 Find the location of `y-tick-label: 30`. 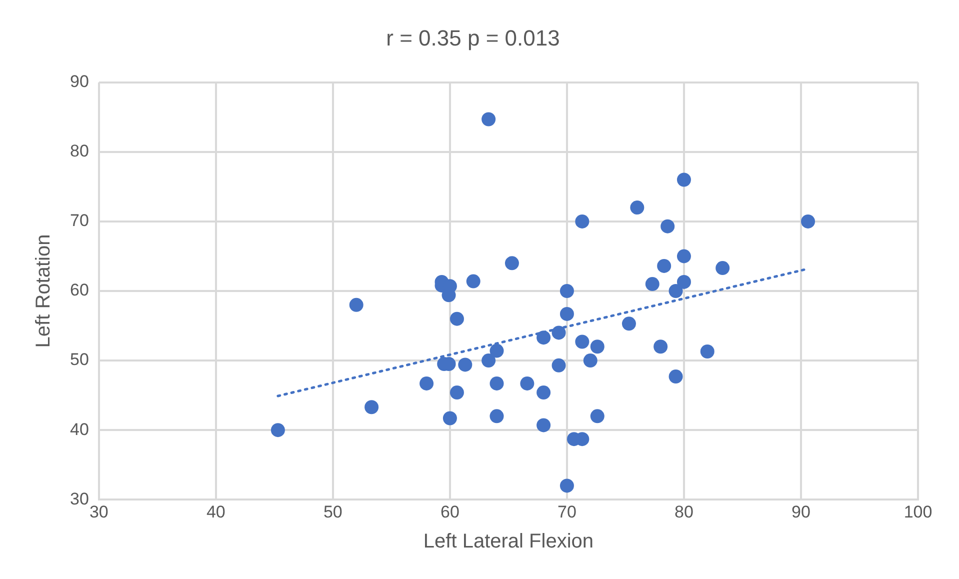

y-tick-label: 30 is located at coordinates (79, 498).